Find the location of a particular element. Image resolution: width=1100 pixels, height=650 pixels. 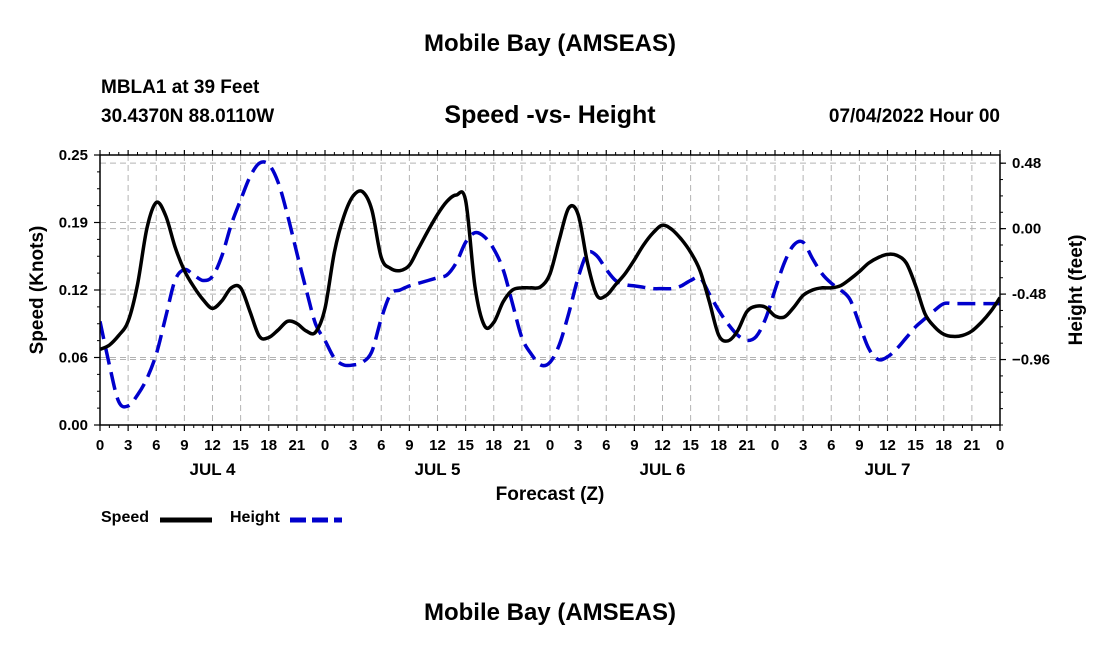

y-right-tick-label: −0.96 is located at coordinates (1031, 360).